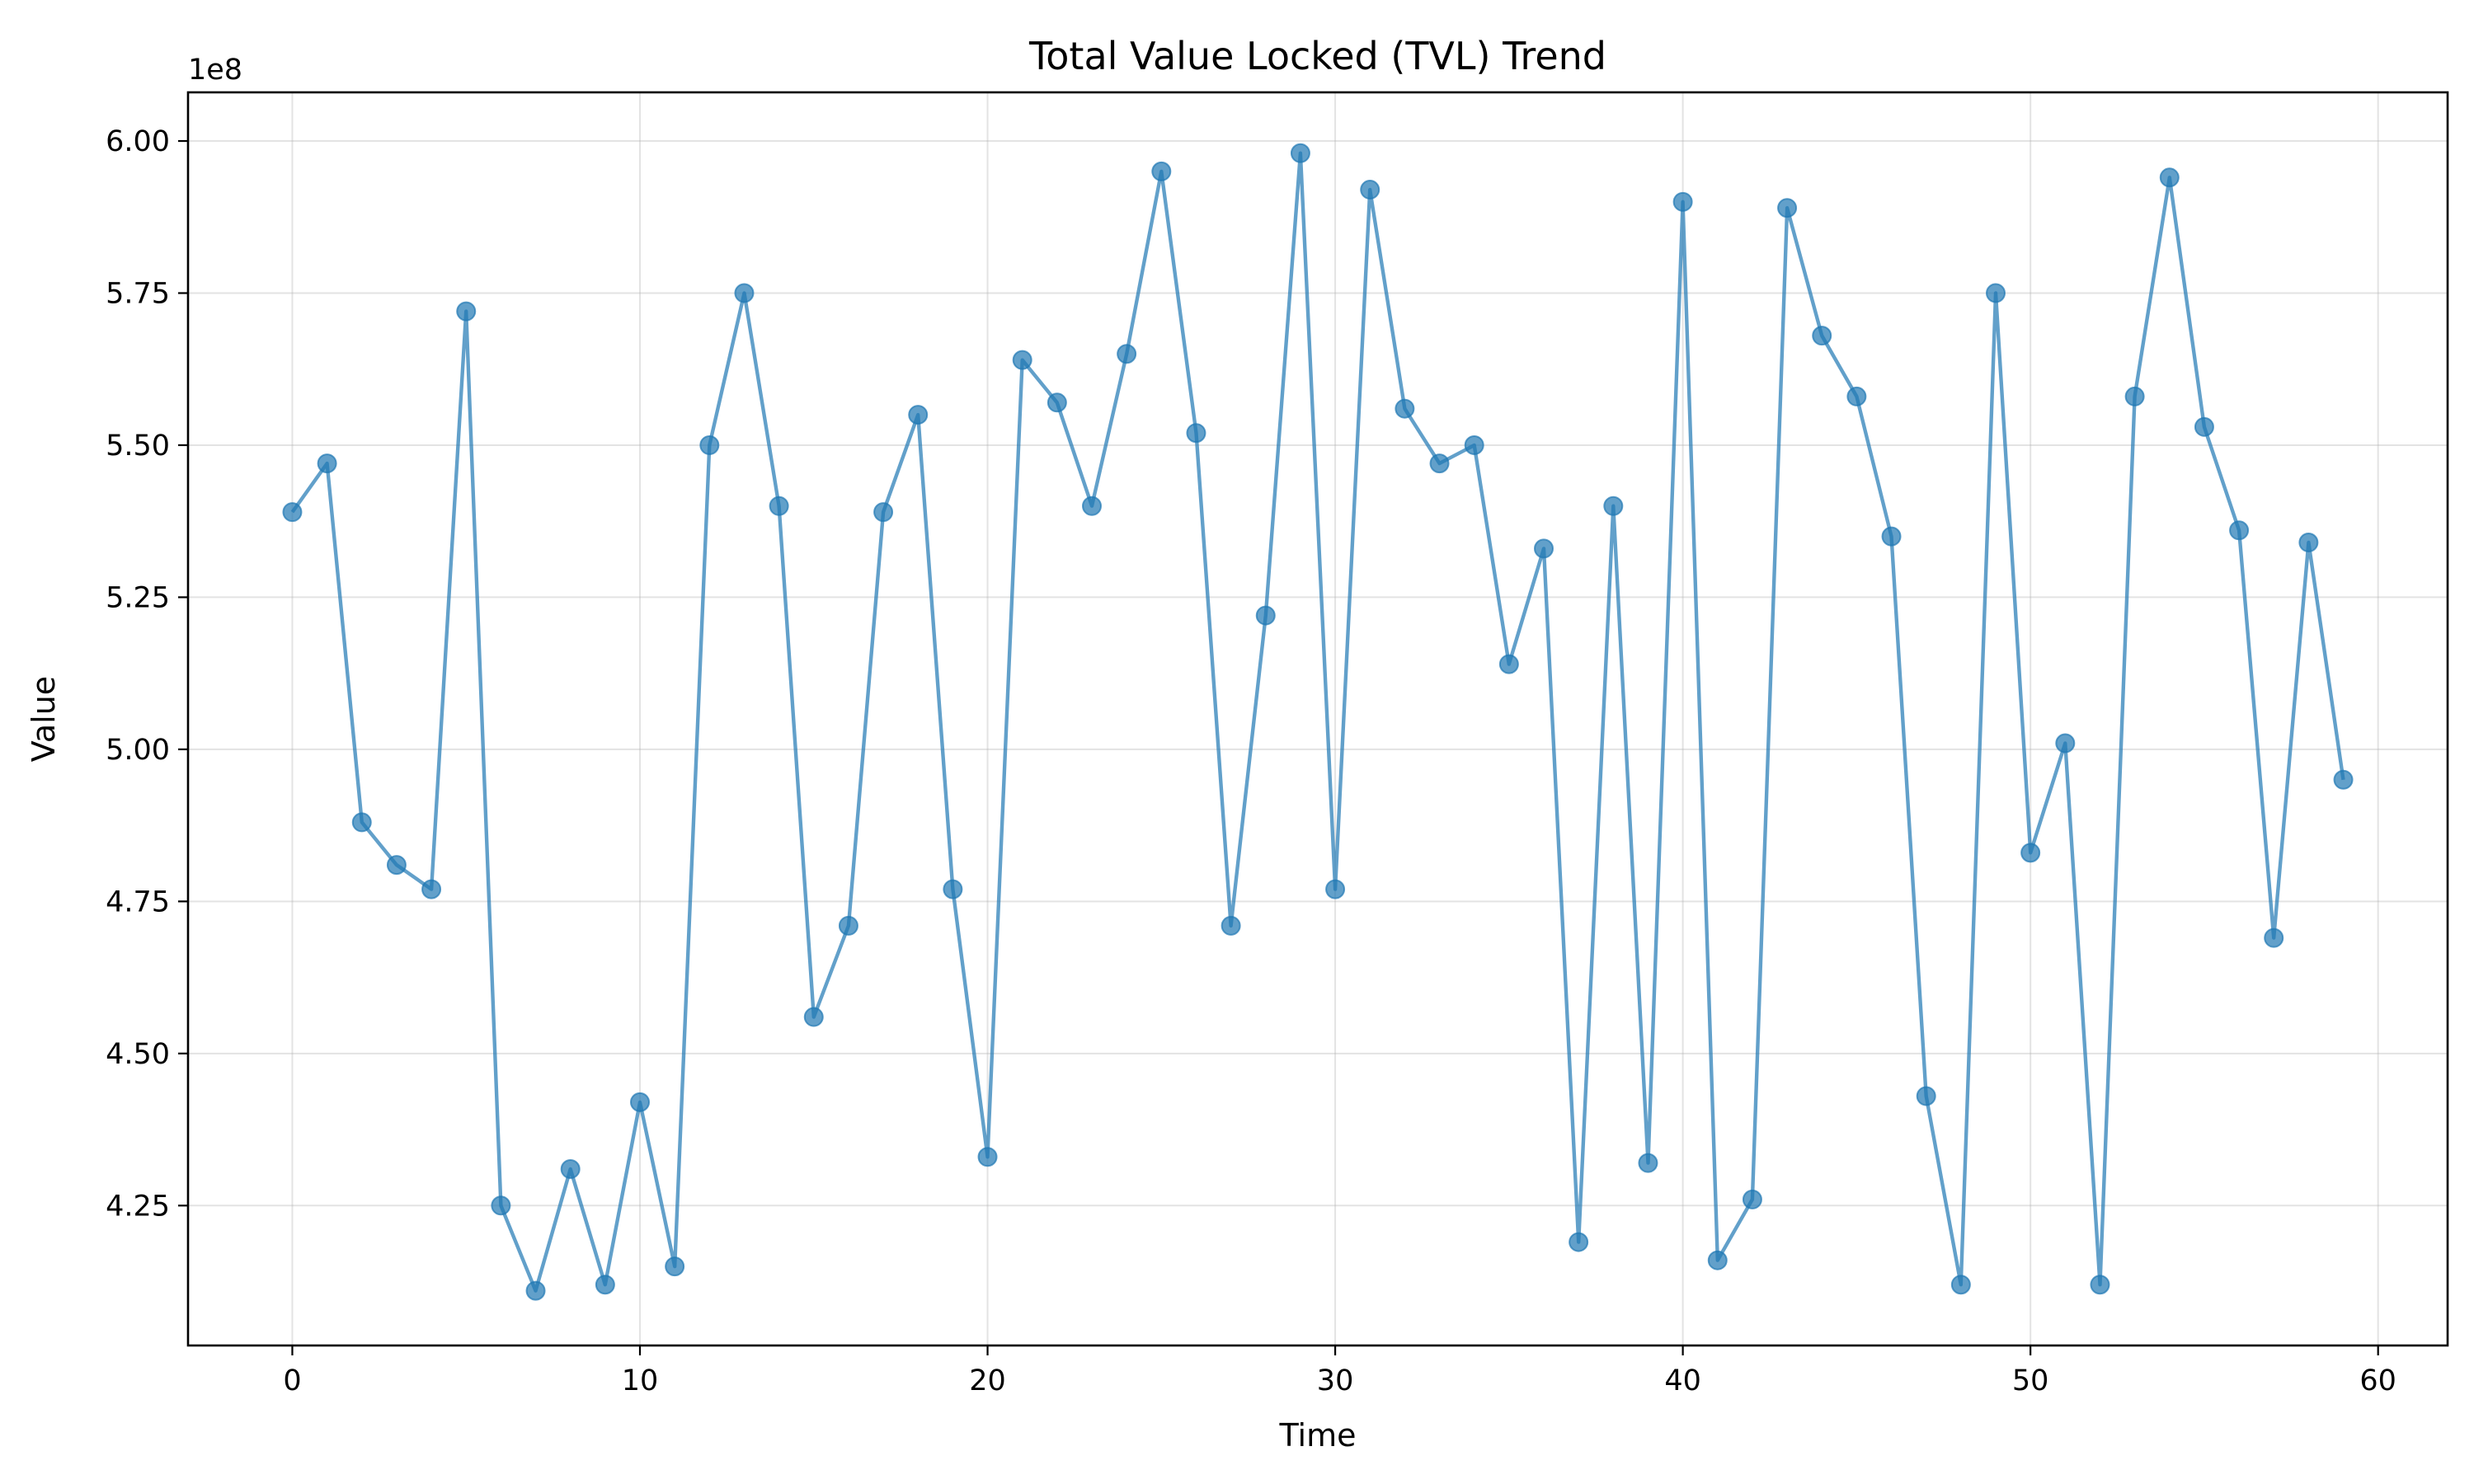 The image size is (2474, 1484). What do you see at coordinates (138, 446) in the screenshot?
I see `y-tick-label: 5.50` at bounding box center [138, 446].